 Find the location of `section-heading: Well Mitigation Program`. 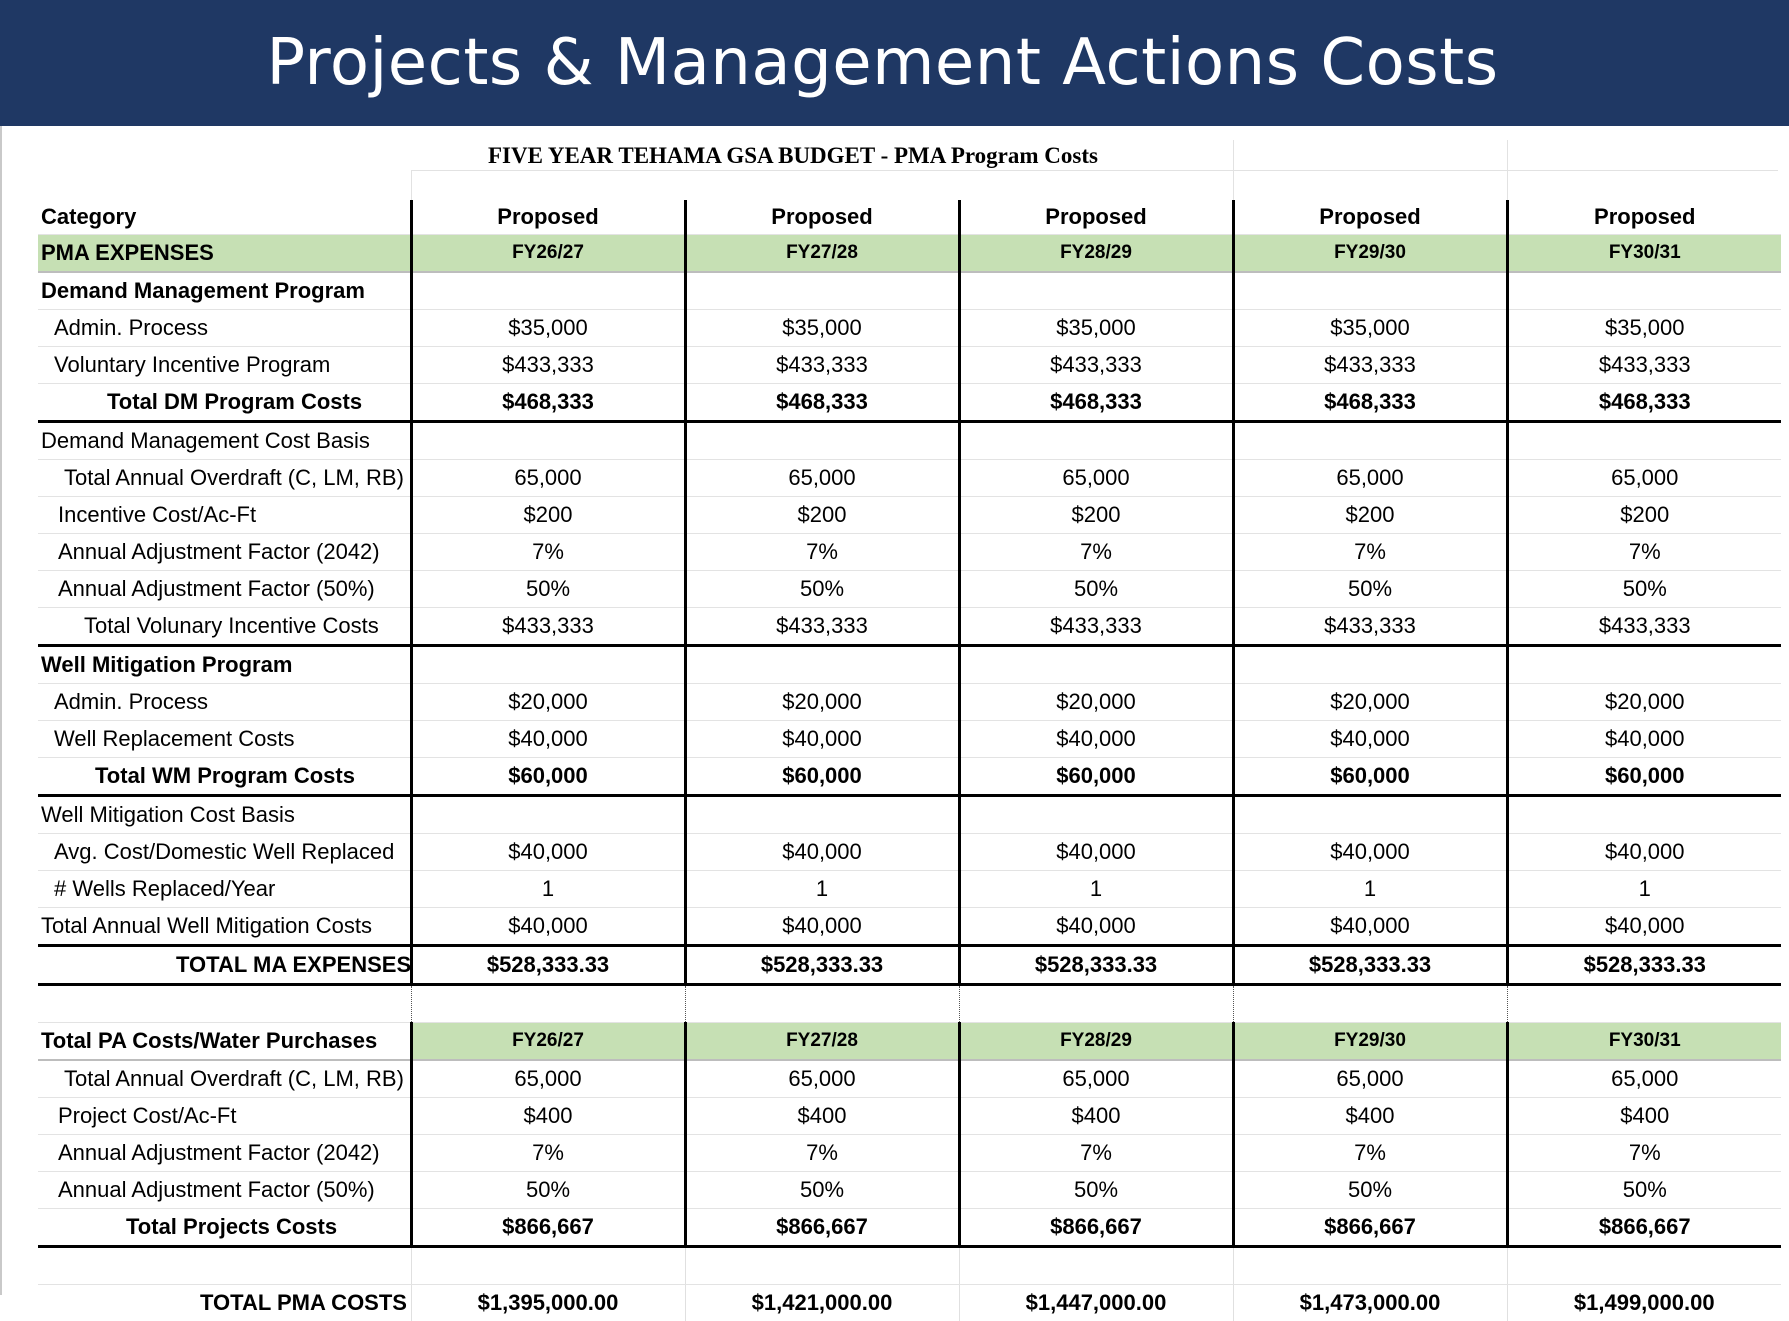

section-heading: Well Mitigation Program is located at coordinates (224, 665).